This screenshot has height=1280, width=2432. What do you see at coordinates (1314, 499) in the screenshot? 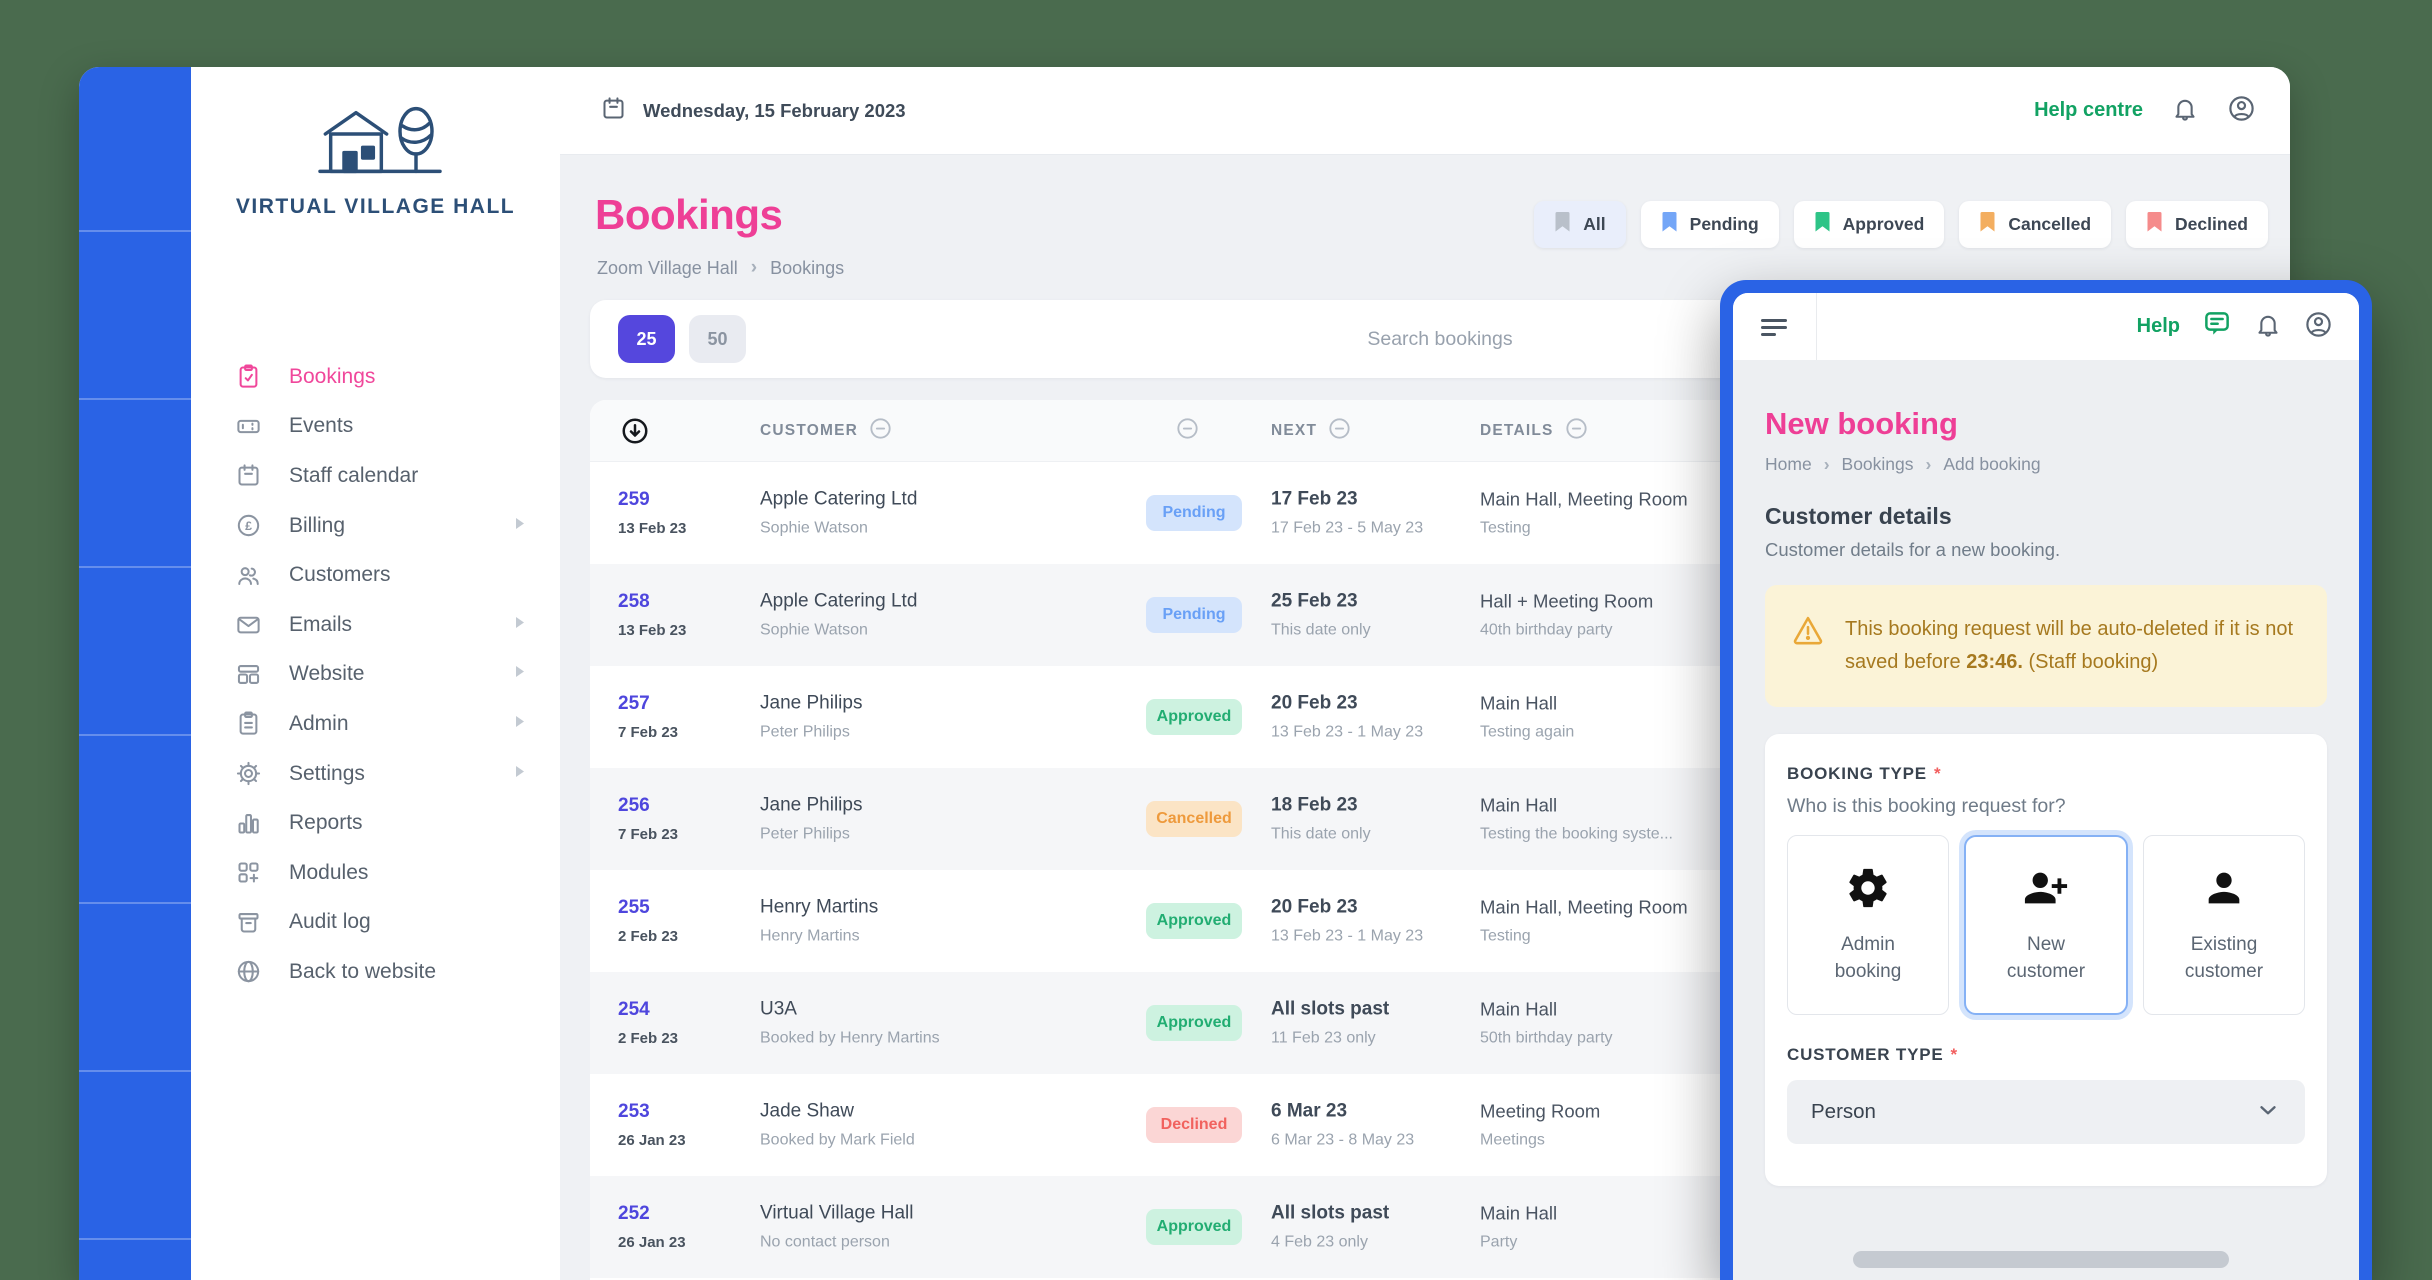
I see `next-date: 17 Feb 23` at bounding box center [1314, 499].